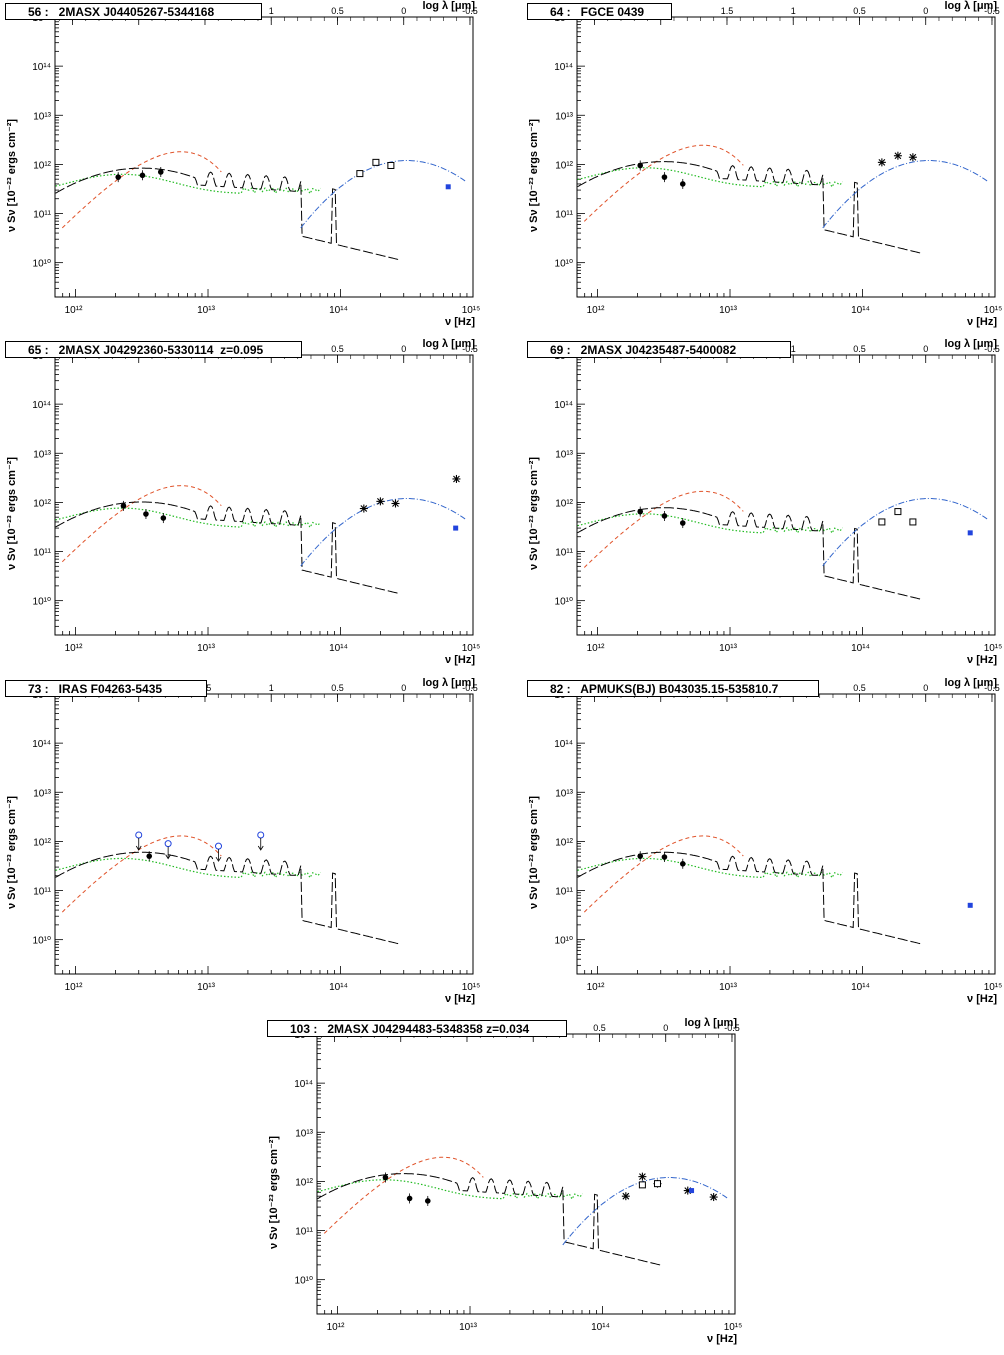 Image resolution: width=1004 pixels, height=1355 pixels. I want to click on panel-title: 65 : 2MASX J04292360-5330114 z=0.095, so click(153, 349).